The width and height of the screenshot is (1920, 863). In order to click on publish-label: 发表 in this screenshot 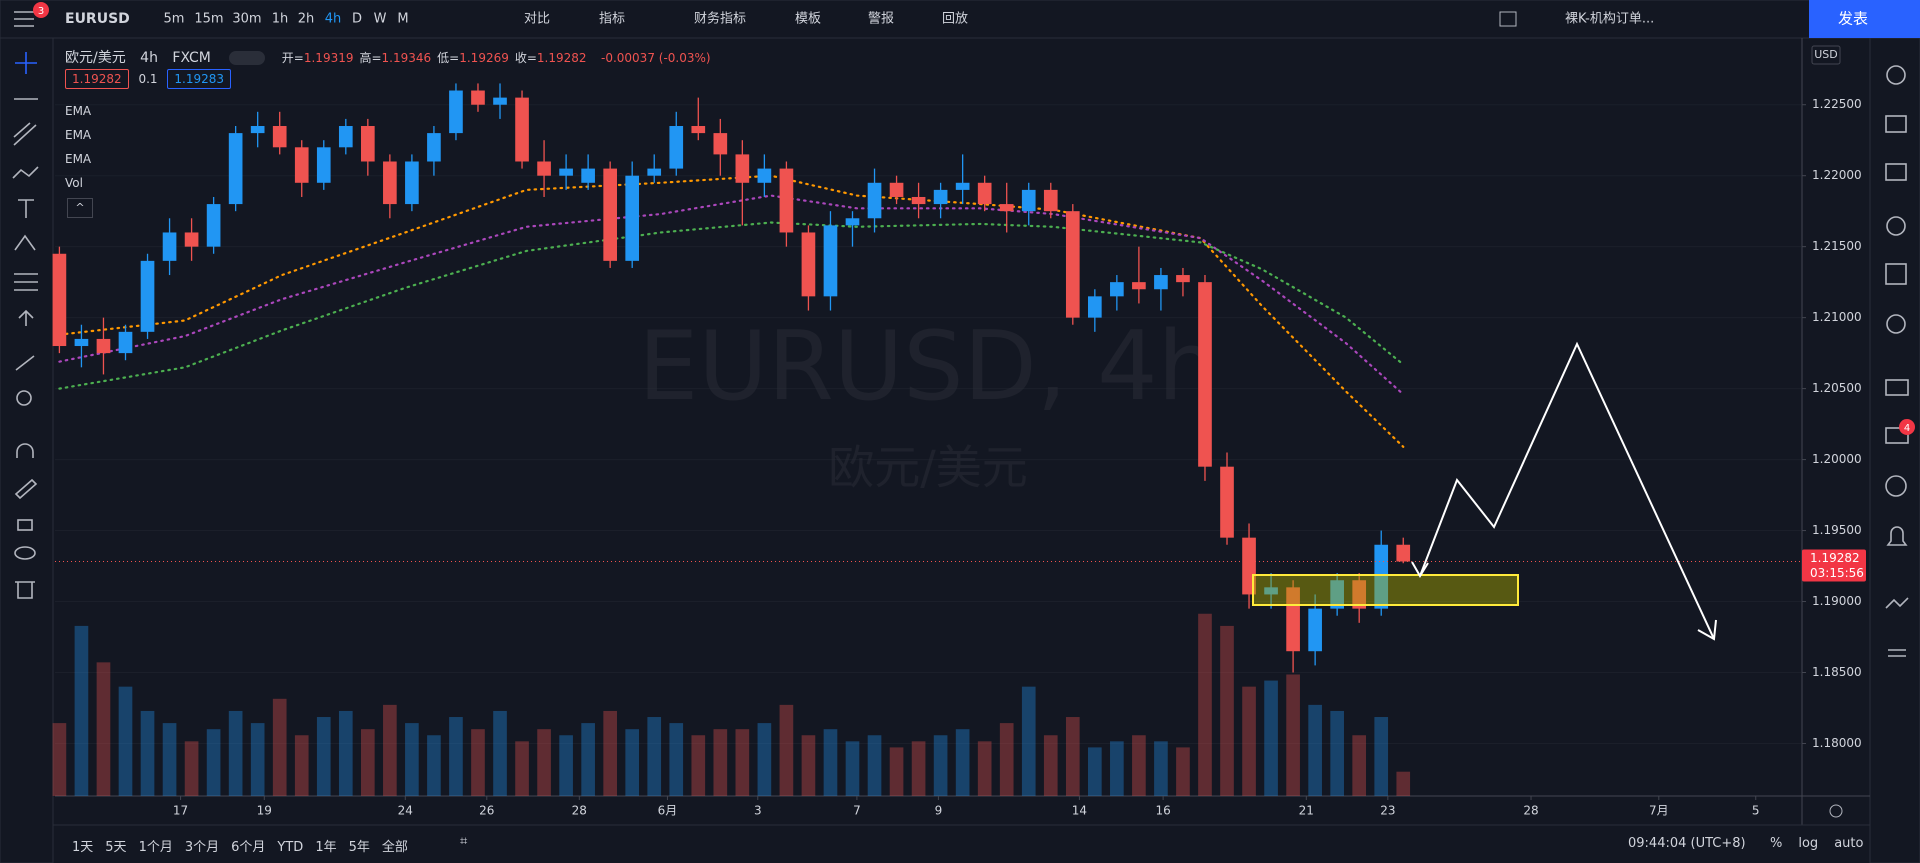, I will do `click(1853, 19)`.